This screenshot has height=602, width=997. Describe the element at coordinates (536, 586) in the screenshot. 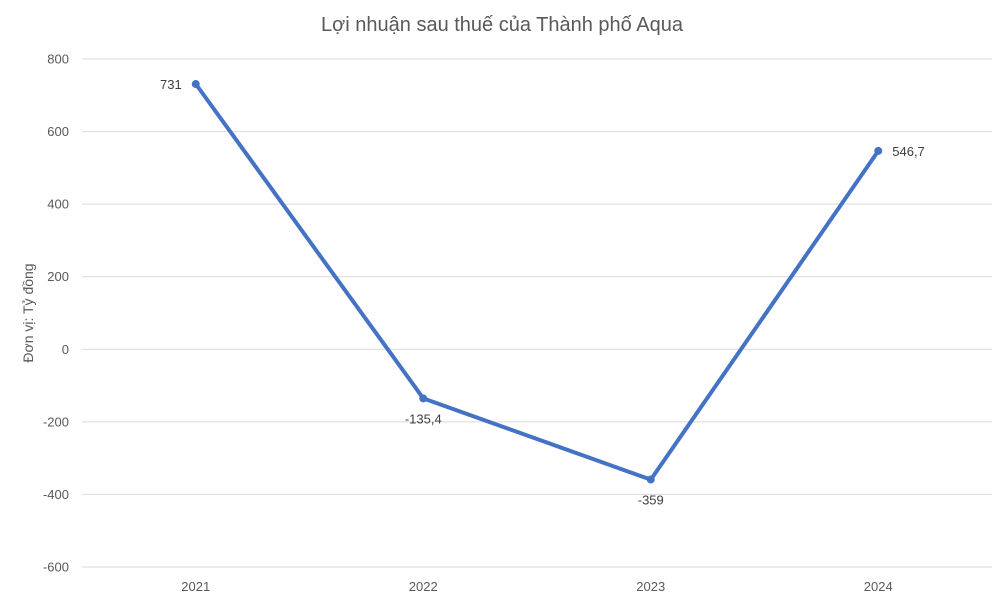

I see `x-axis-ticks: 2021 2022 2023 2024` at that location.